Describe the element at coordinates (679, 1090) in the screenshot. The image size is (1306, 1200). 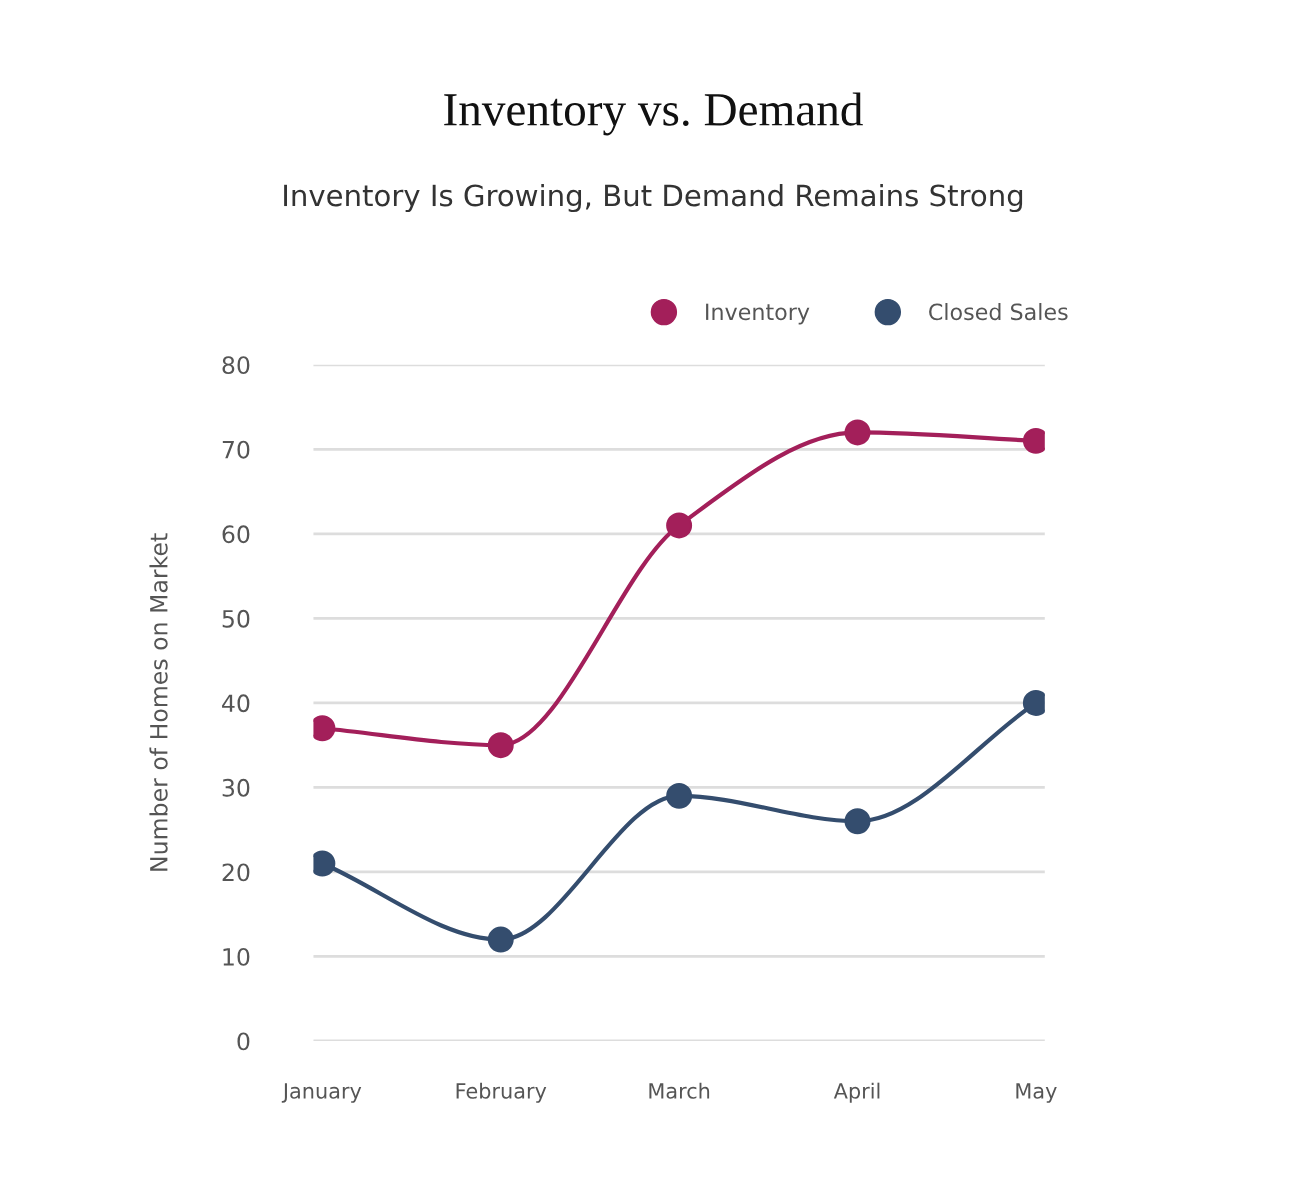
I see `x-tick-label: March` at that location.